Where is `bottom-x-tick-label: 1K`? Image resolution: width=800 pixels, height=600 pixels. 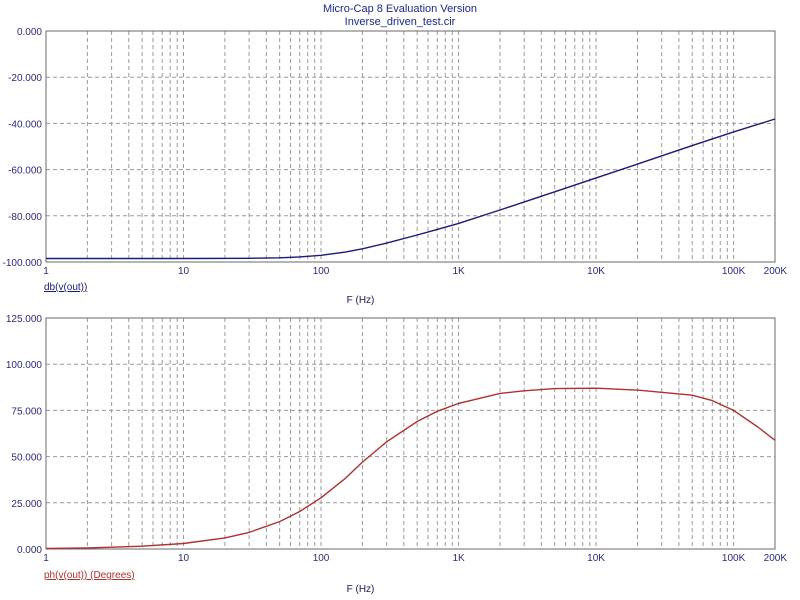 bottom-x-tick-label: 1K is located at coordinates (458, 558).